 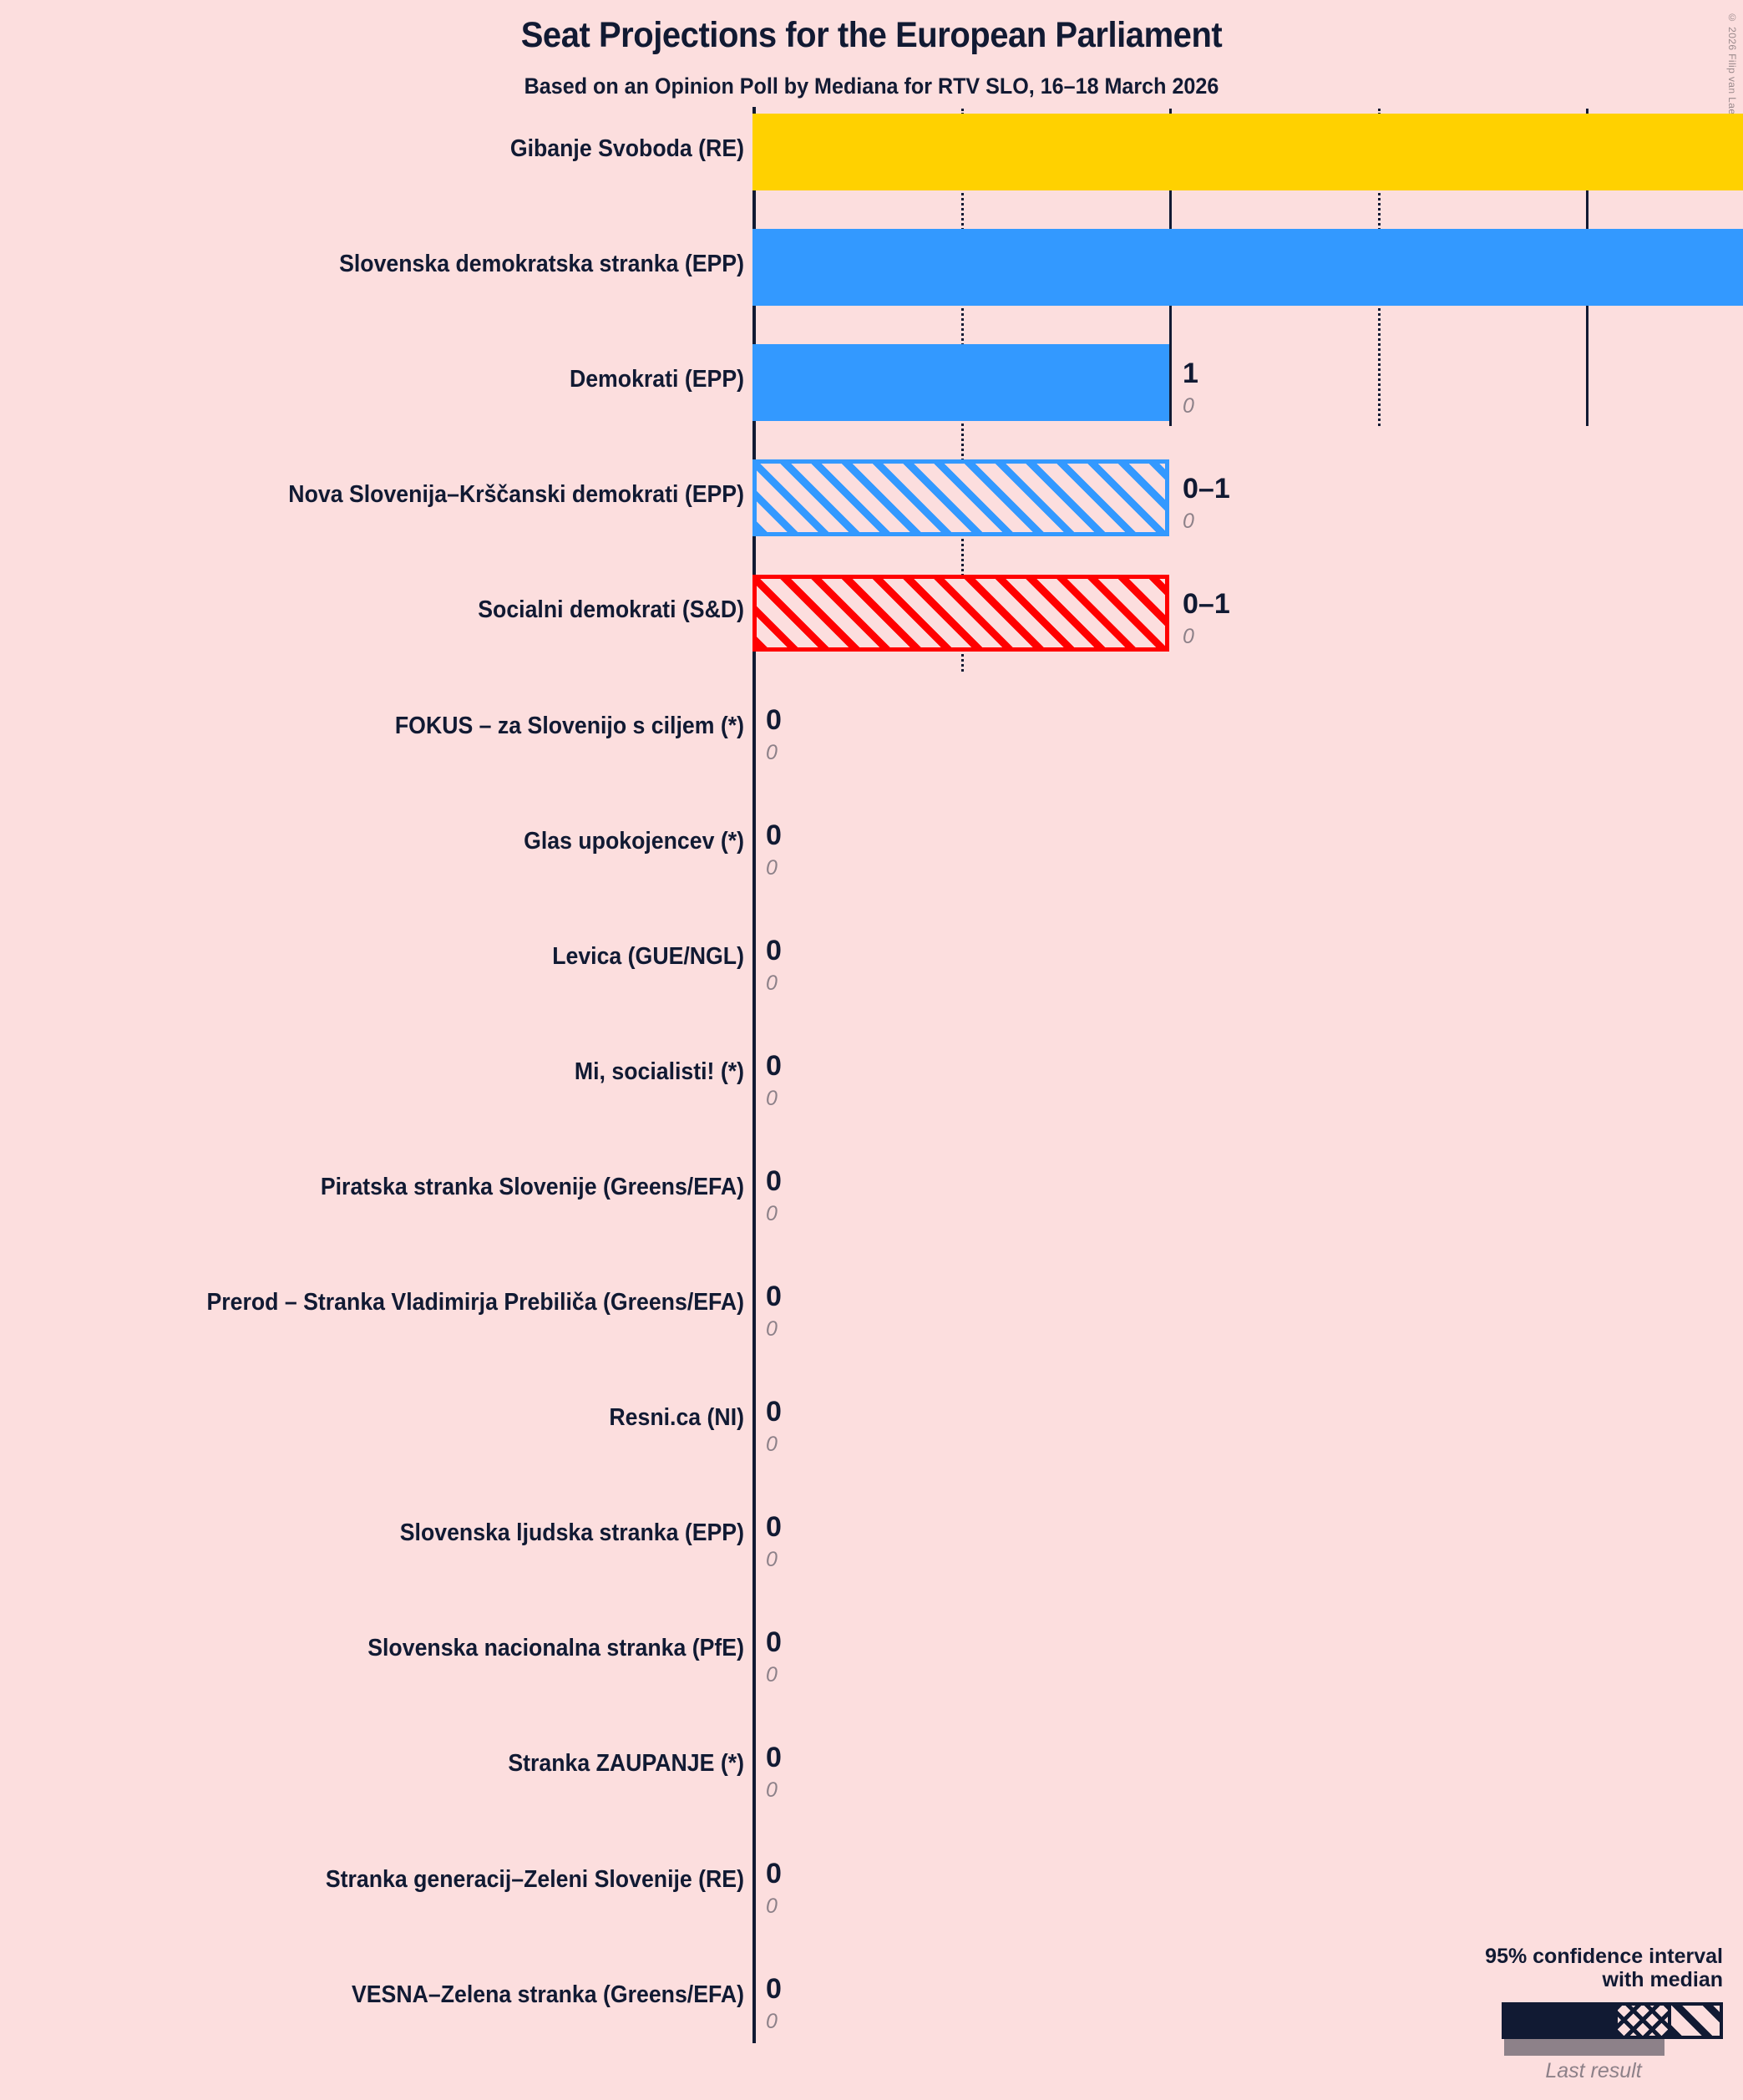 I want to click on party-label: Demokrati (EPP), so click(x=656, y=379).